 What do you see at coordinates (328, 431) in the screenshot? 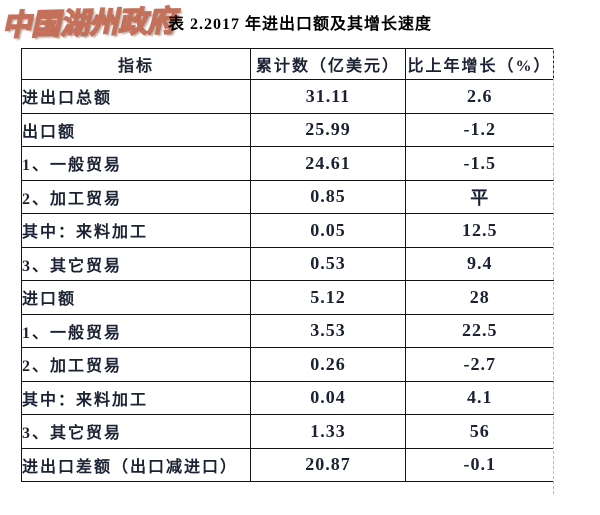
I see `cumulative-value-cell: 1.33` at bounding box center [328, 431].